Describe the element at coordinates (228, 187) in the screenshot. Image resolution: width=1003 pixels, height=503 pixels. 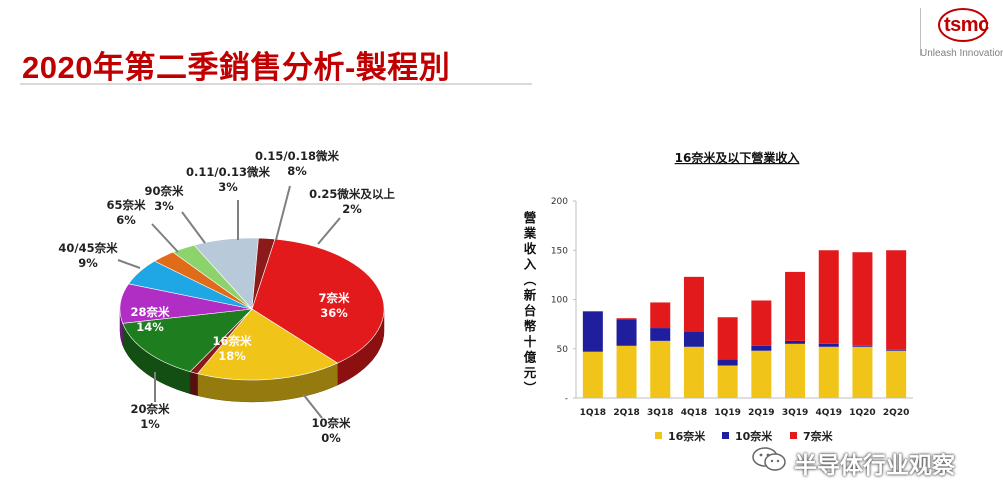
I see `pie-label-percent-8: 3%` at that location.